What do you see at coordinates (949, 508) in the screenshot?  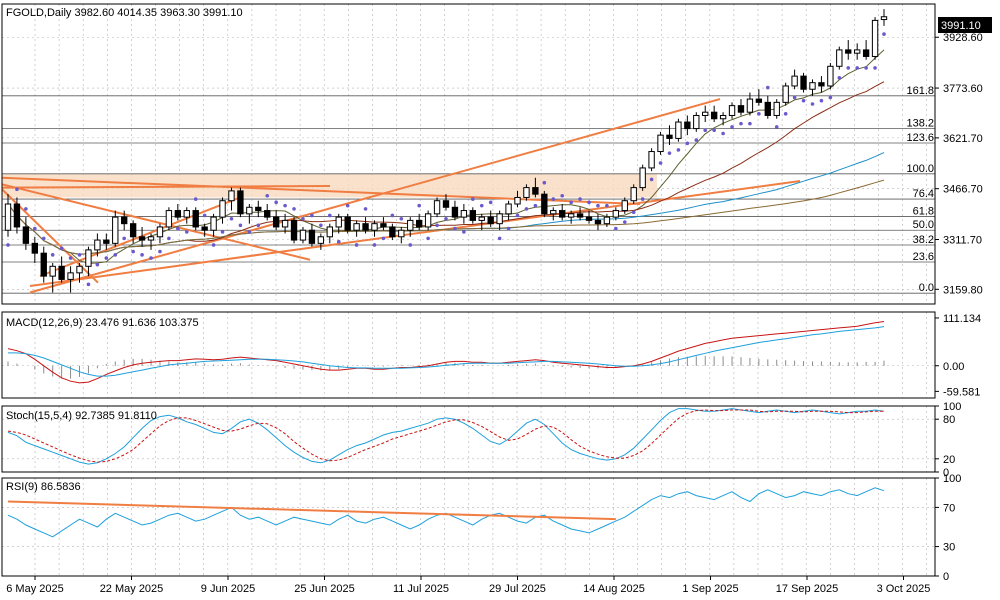 I see `rsi-tick-label: 70` at bounding box center [949, 508].